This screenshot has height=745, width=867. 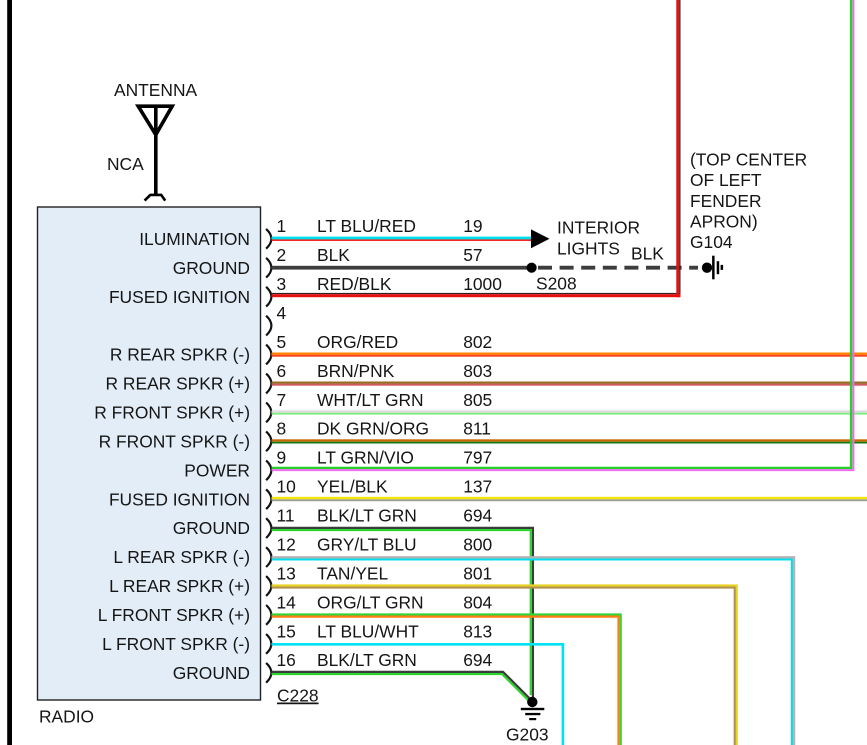 I want to click on svg-text: L REAR SPKR (-), so click(x=181, y=557).